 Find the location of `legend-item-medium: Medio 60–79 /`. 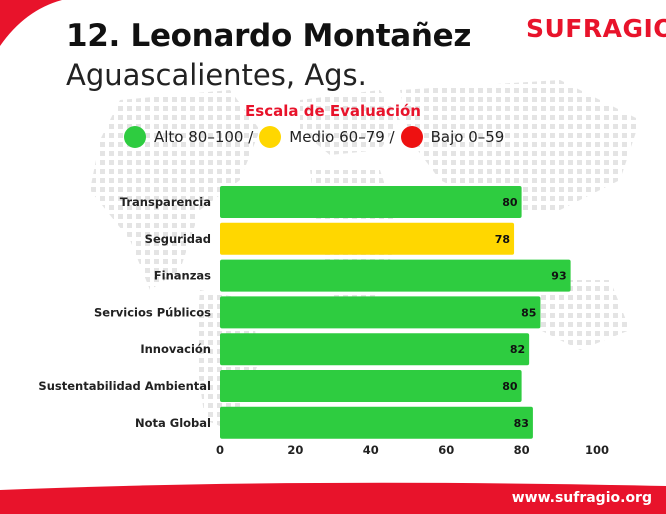

legend-item-medium: Medio 60–79 / is located at coordinates (327, 137).